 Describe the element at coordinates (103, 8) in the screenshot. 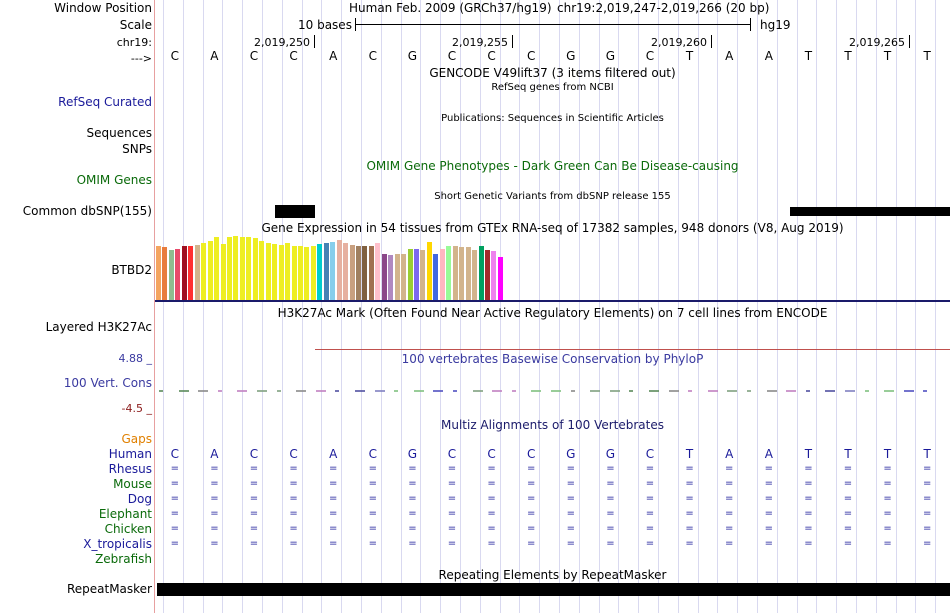

I see `label-window-position: Window Position` at that location.